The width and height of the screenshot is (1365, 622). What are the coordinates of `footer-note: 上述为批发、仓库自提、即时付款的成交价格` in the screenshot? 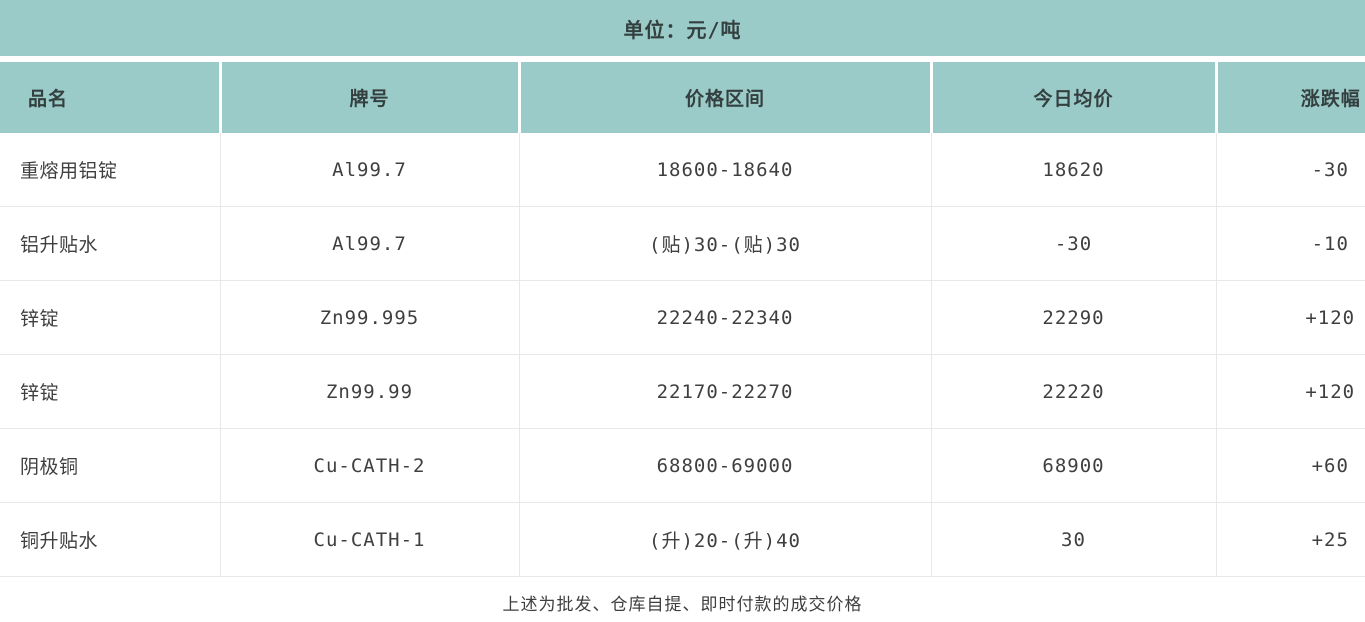 It's located at (682, 599).